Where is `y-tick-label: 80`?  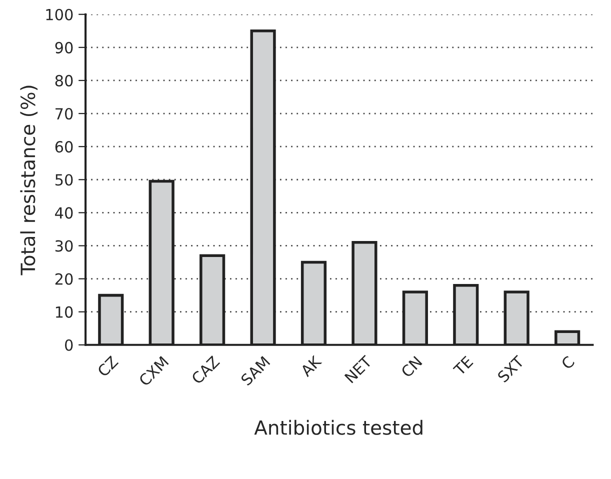
y-tick-label: 80 is located at coordinates (64, 80).